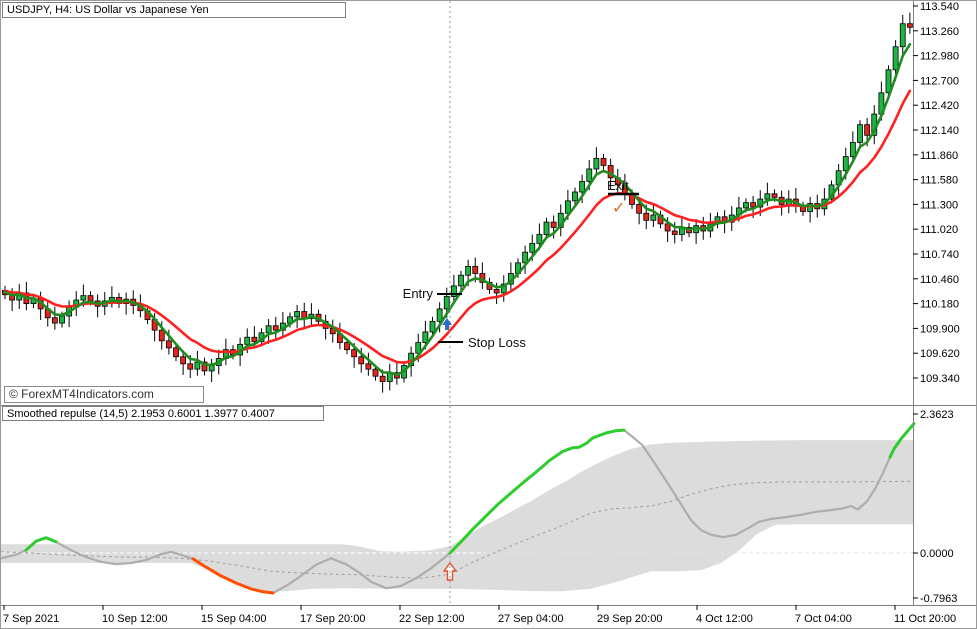 The width and height of the screenshot is (977, 629). Describe the element at coordinates (940, 354) in the screenshot. I see `price-tick-label: 109.620` at that location.